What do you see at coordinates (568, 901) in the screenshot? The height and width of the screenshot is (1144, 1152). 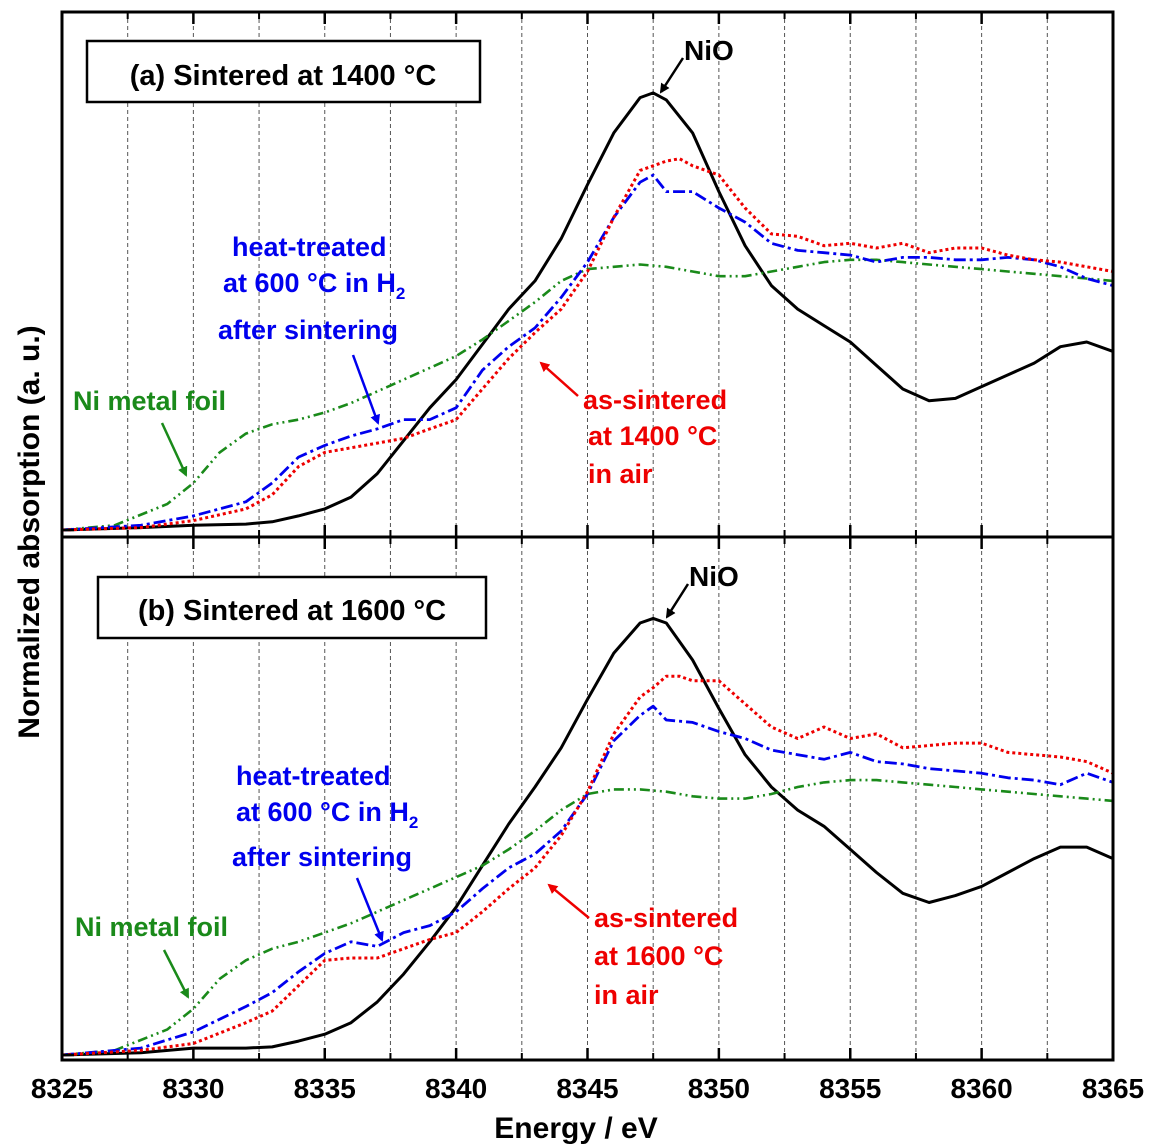 I see `panel-b-sintered-arrow` at bounding box center [568, 901].